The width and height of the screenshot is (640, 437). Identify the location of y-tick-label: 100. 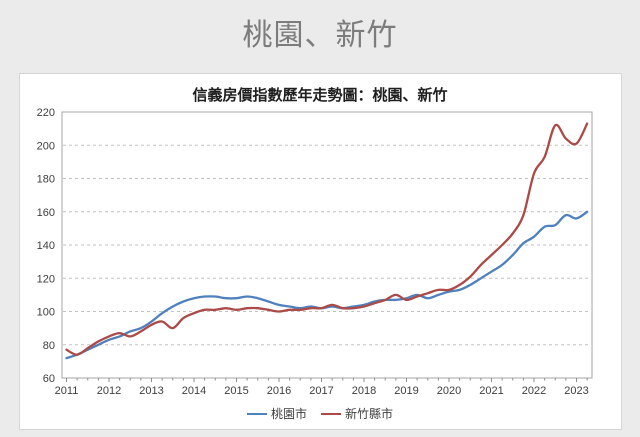
(46, 313).